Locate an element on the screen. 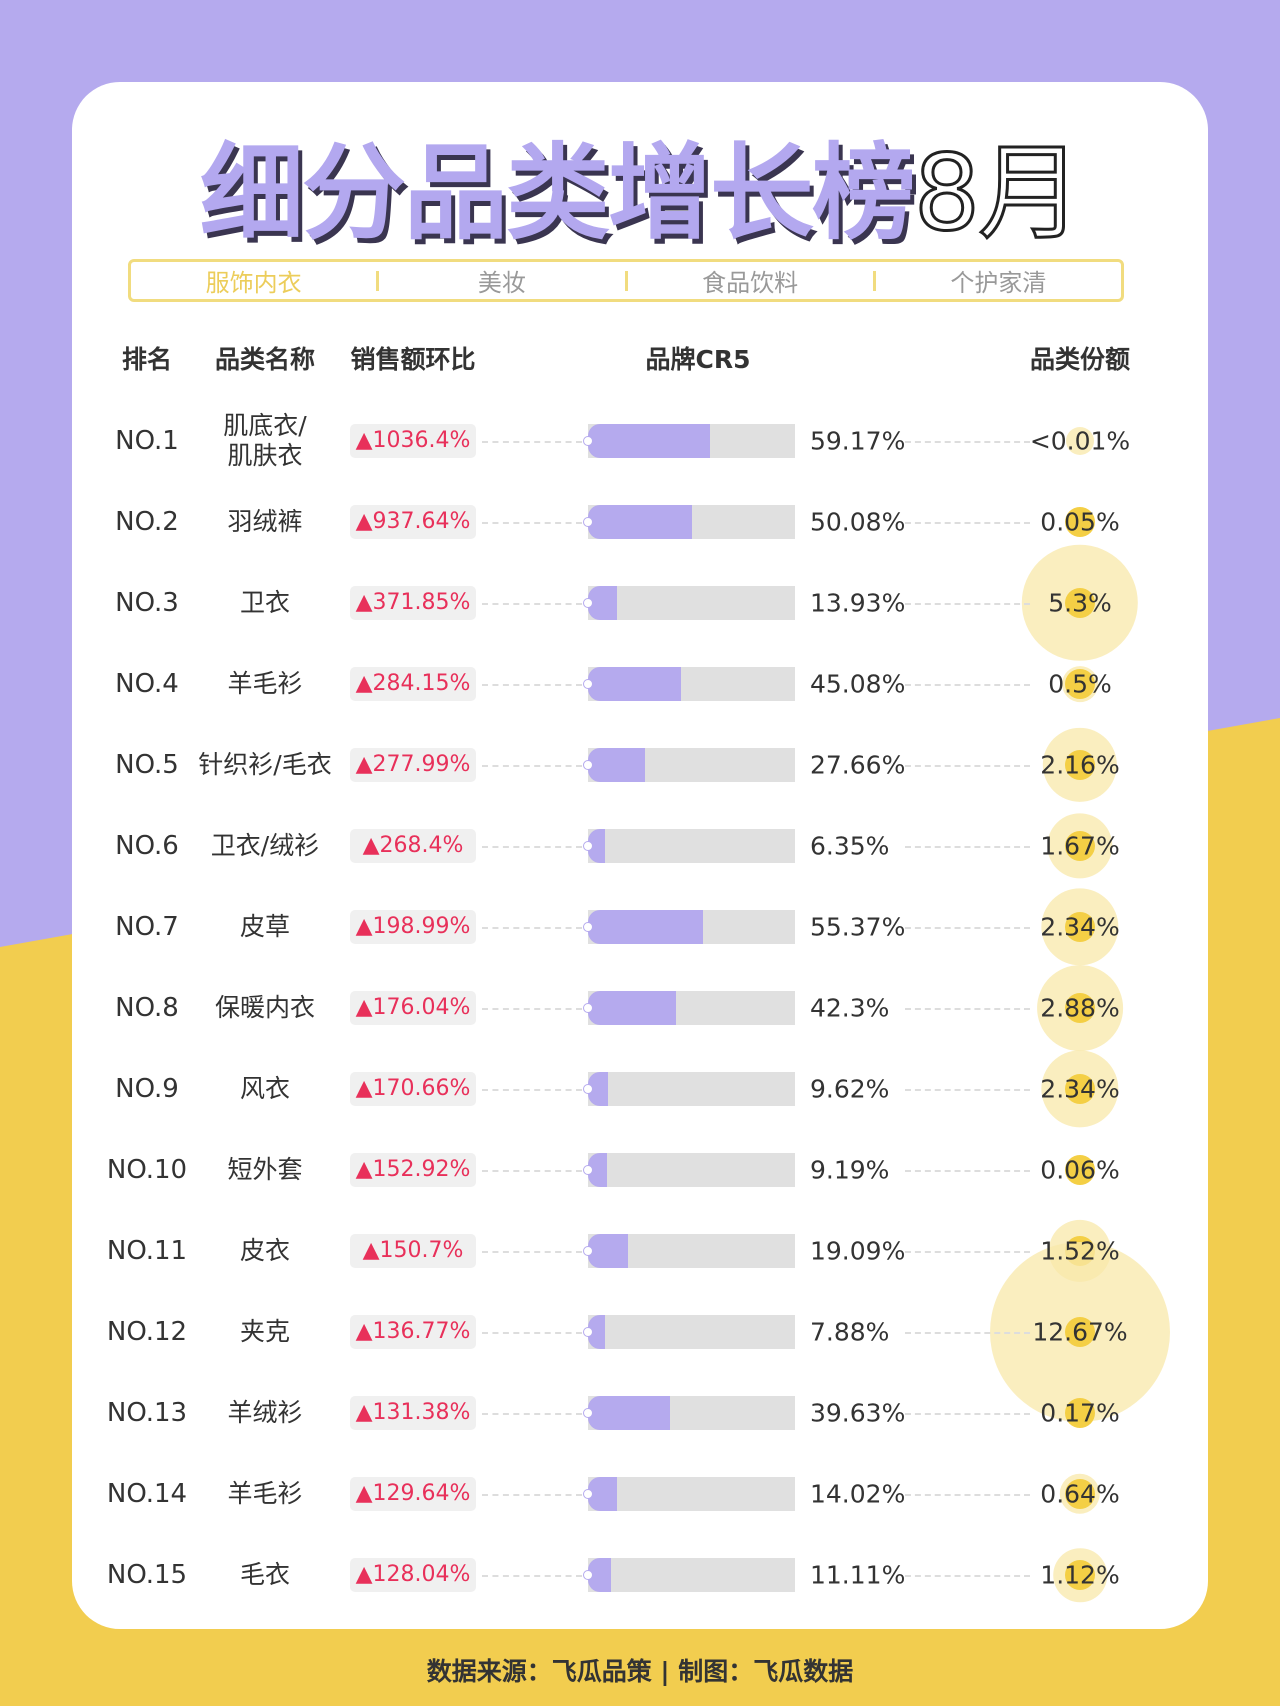 This screenshot has height=1706, width=1280. rank-label: NO.11 is located at coordinates (147, 1251).